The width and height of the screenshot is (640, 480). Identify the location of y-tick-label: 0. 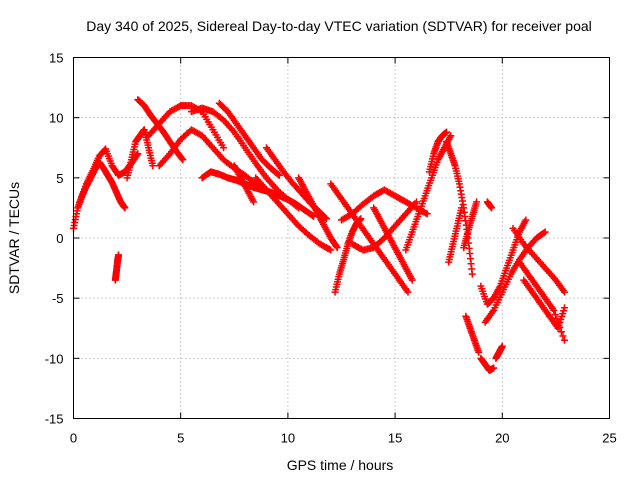
(59, 238).